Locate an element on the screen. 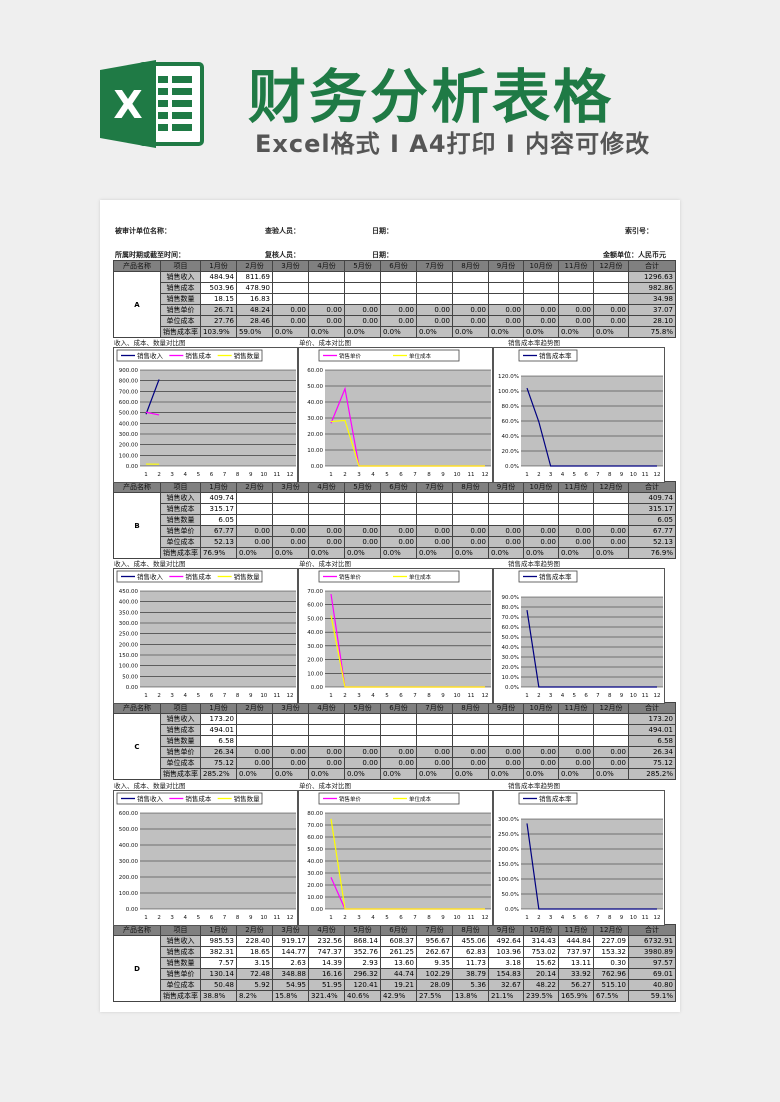  value-cell: 2.63 is located at coordinates (290, 963).